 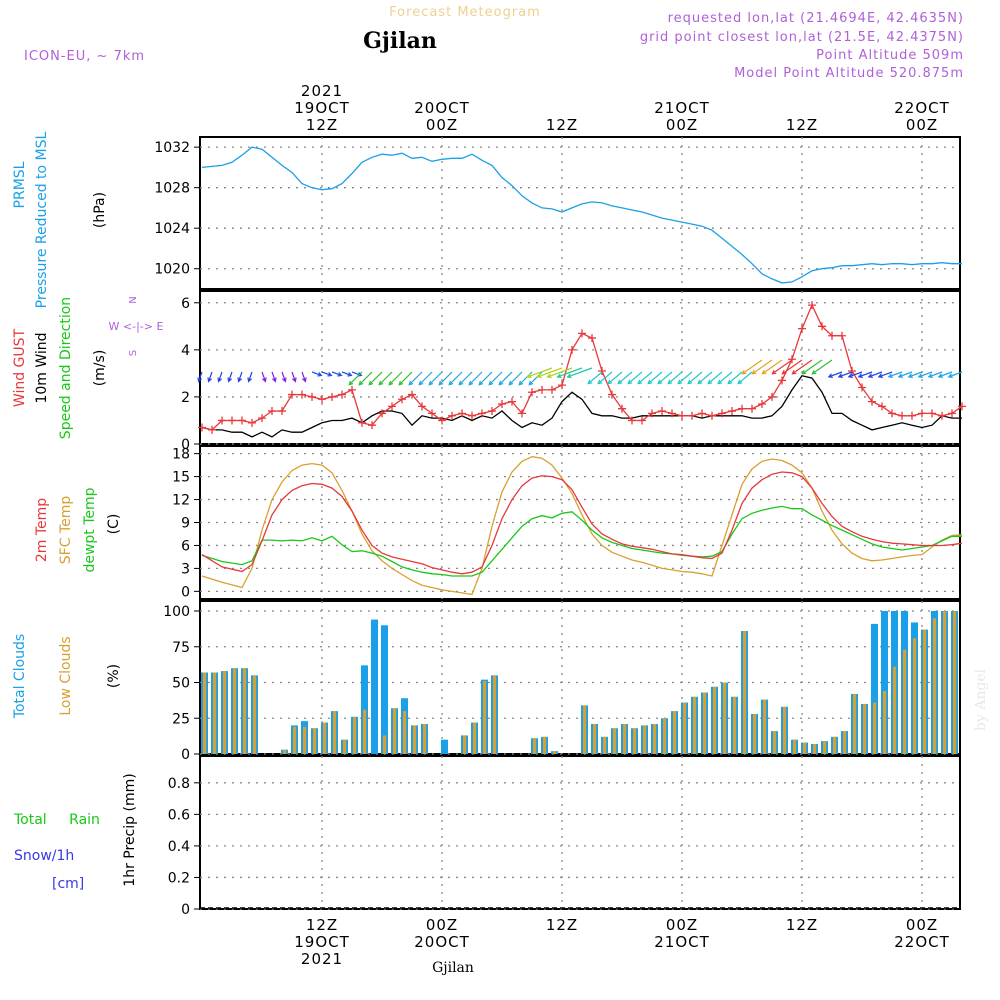 What do you see at coordinates (444, 746) in the screenshot?
I see `total-cloud-bar` at bounding box center [444, 746].